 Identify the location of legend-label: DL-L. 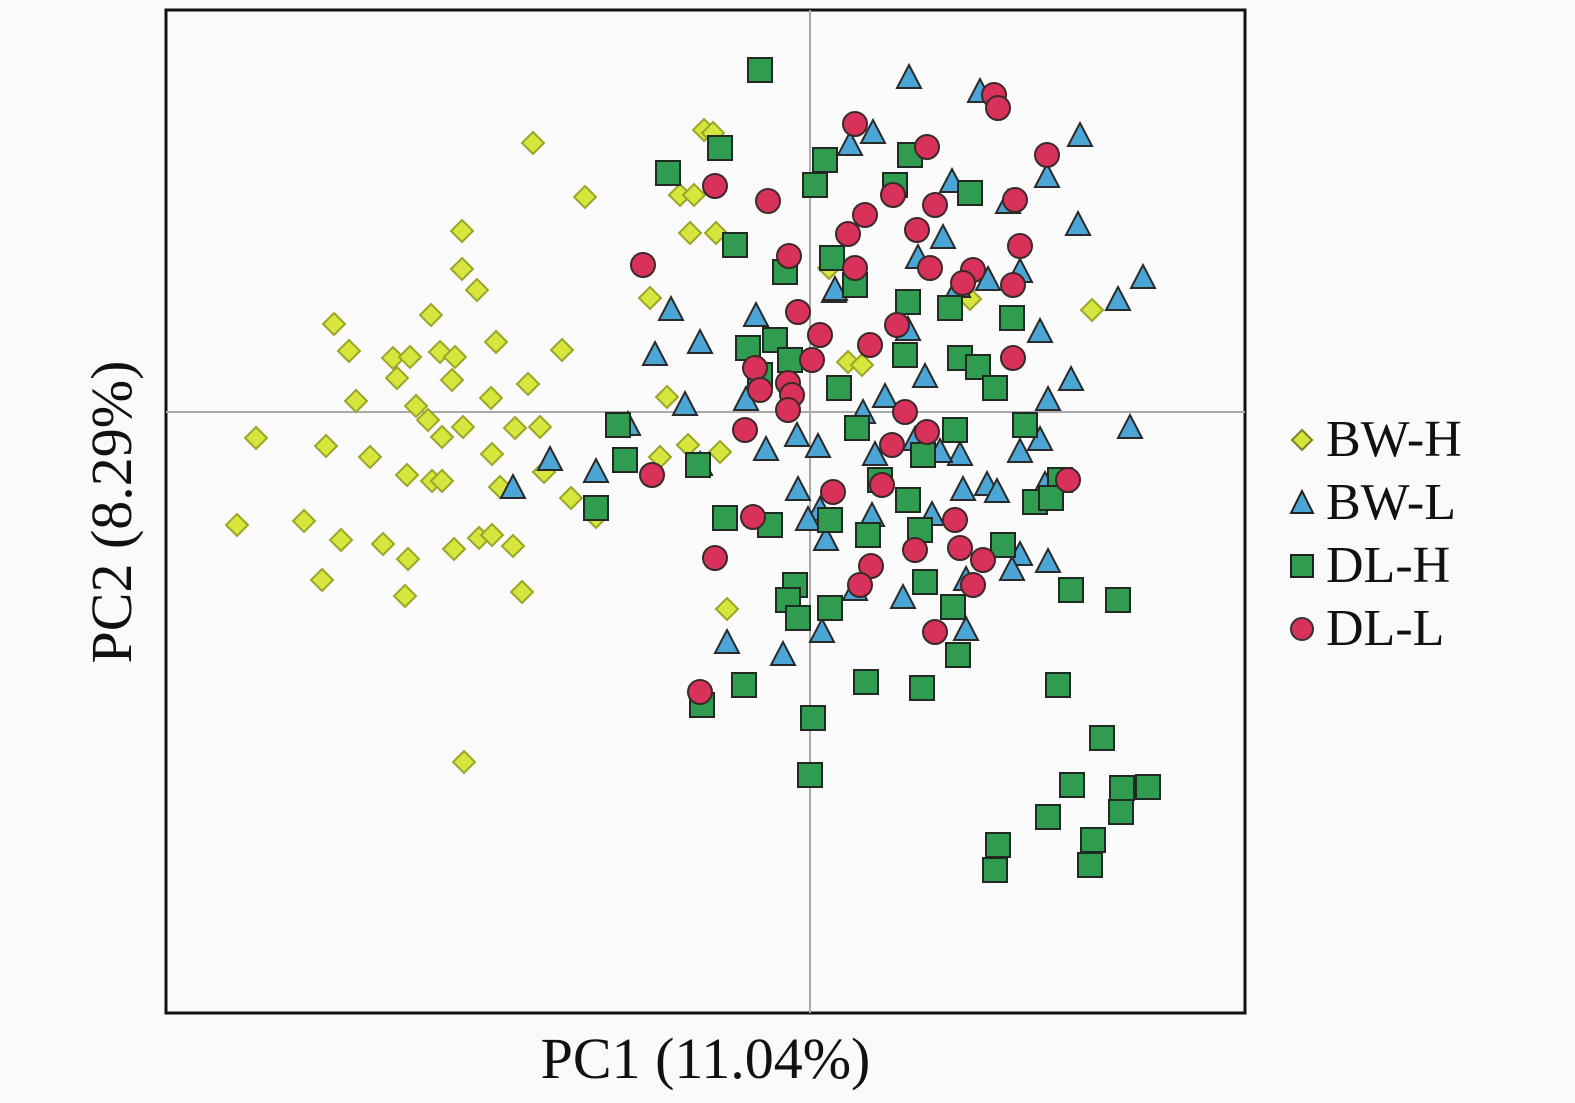
(1385, 628).